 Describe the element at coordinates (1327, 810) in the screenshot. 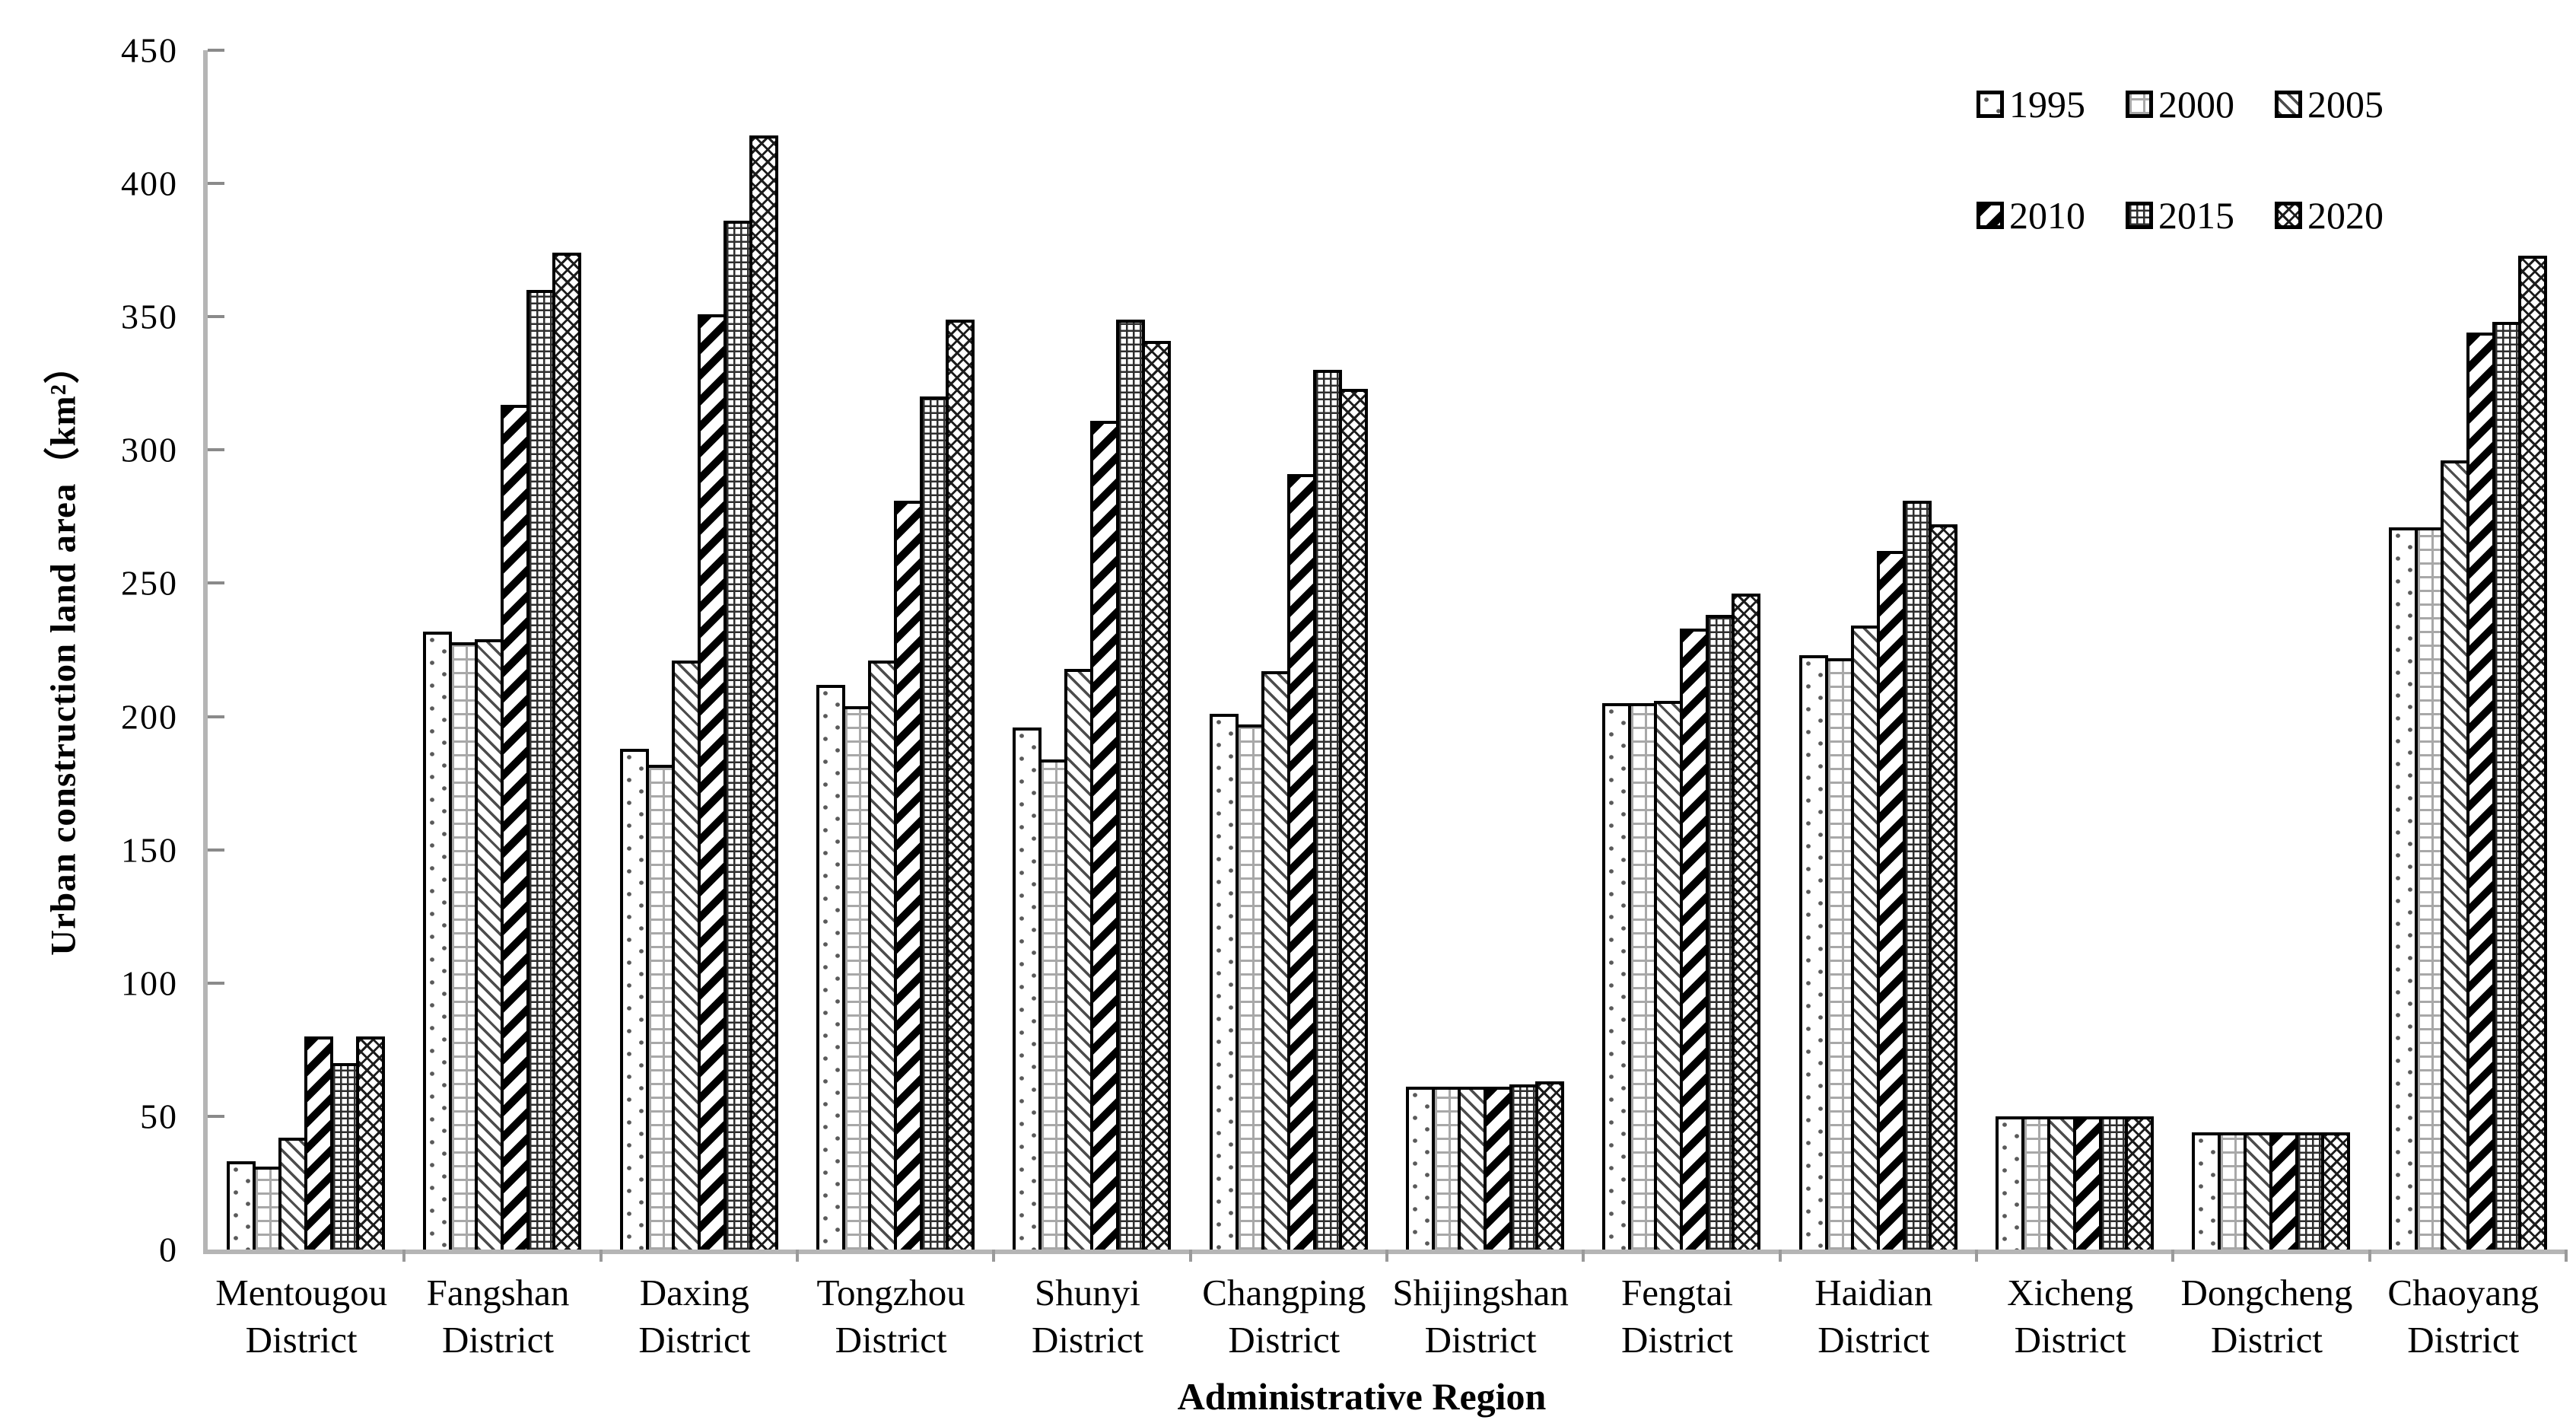

I see `bar-changping-2015` at that location.